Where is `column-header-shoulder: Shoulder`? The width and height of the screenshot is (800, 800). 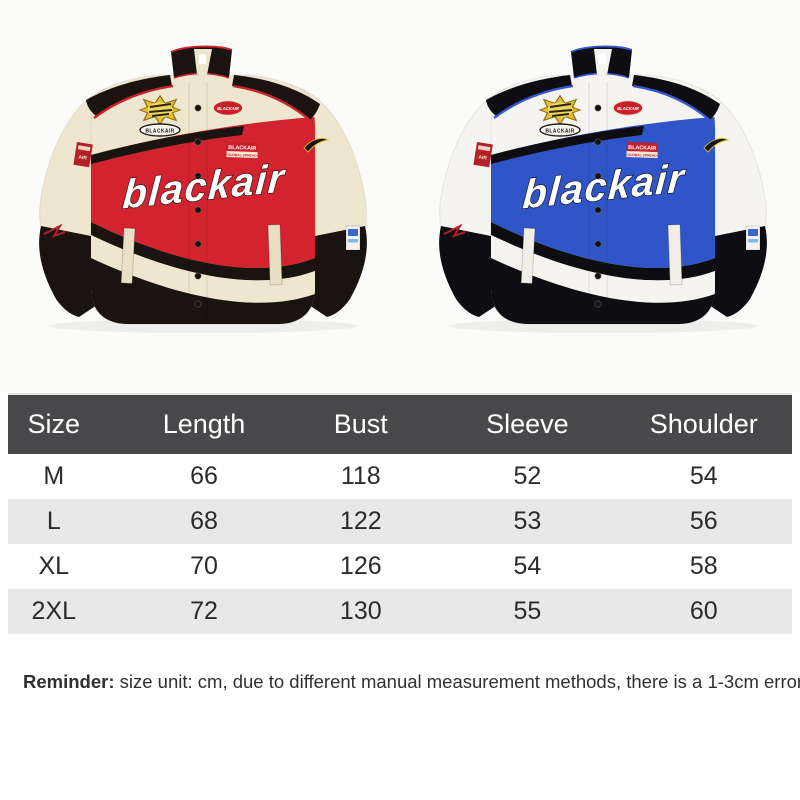
column-header-shoulder: Shoulder is located at coordinates (703, 424).